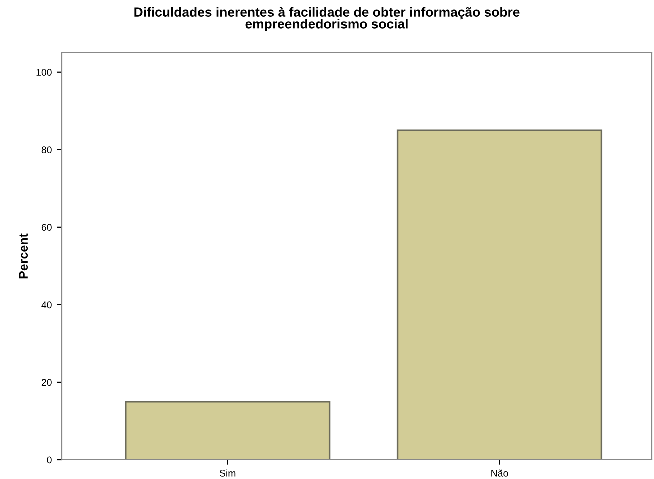  I want to click on y-axis-title: Percent, so click(23, 256).